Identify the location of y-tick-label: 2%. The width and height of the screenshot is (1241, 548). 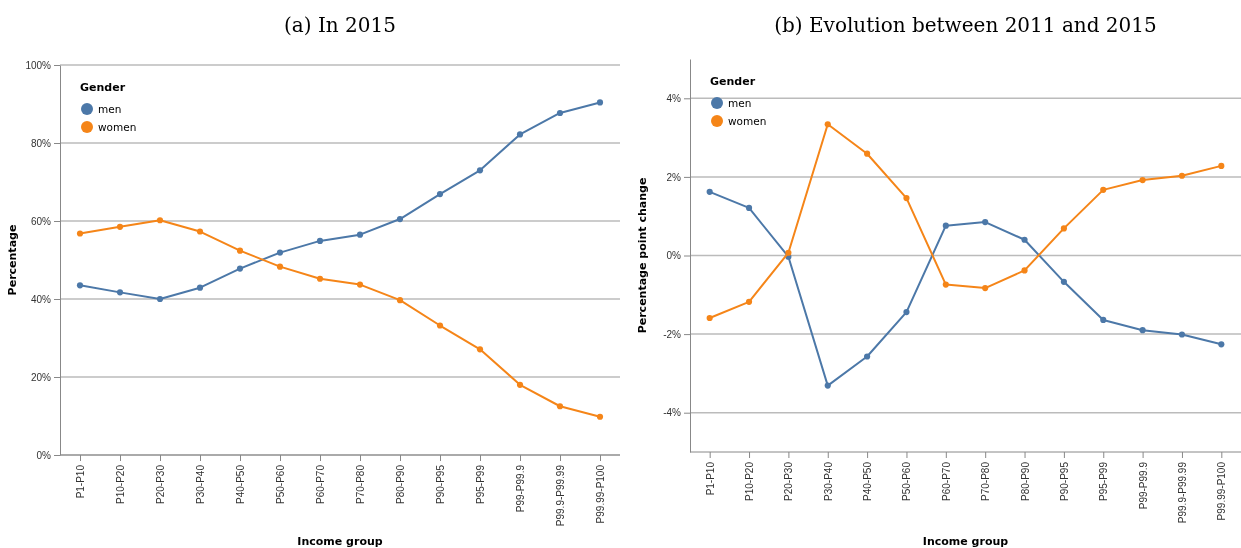
(674, 177).